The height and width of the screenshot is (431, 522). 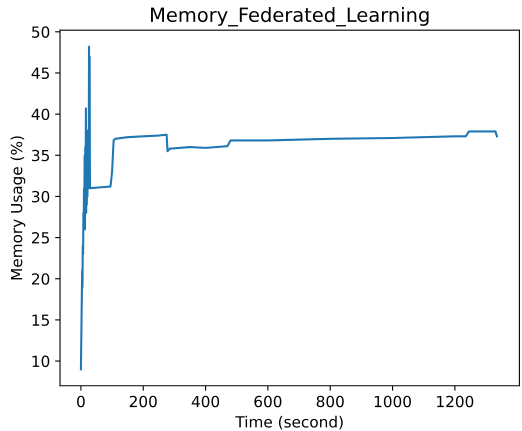 I want to click on x-tick-label: 1200, so click(x=455, y=402).